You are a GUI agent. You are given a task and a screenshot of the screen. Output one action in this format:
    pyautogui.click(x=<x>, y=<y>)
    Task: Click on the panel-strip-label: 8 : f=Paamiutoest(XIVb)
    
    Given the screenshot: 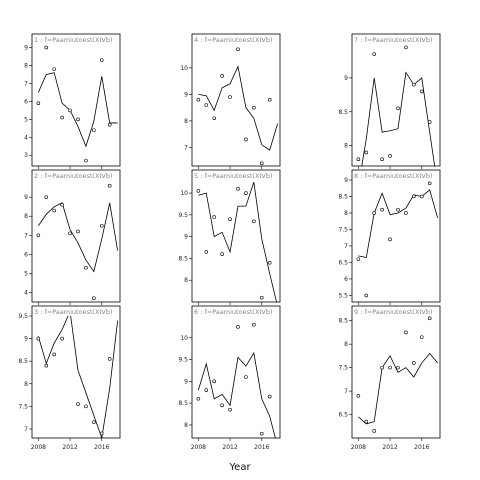 What is the action you would take?
    pyautogui.click(x=393, y=176)
    